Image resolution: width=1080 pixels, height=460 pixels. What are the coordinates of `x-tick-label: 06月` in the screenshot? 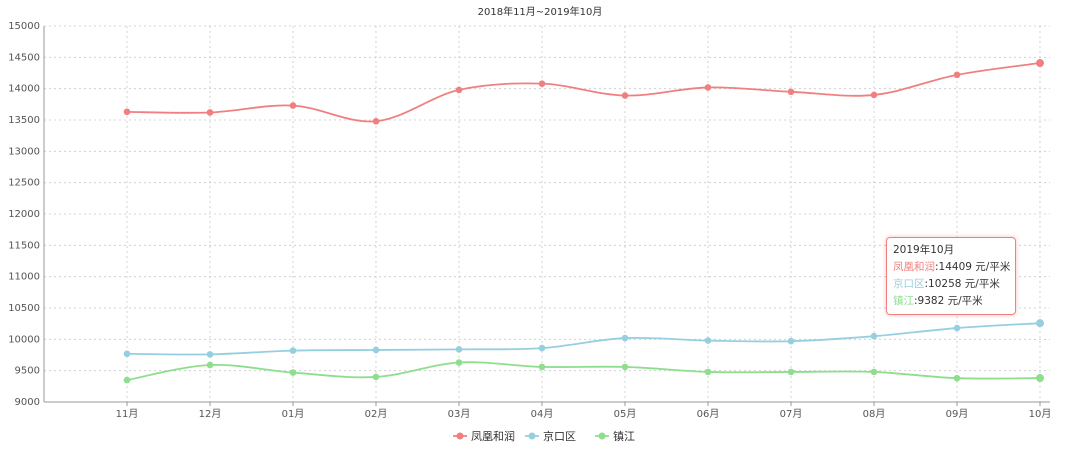 It's located at (708, 414).